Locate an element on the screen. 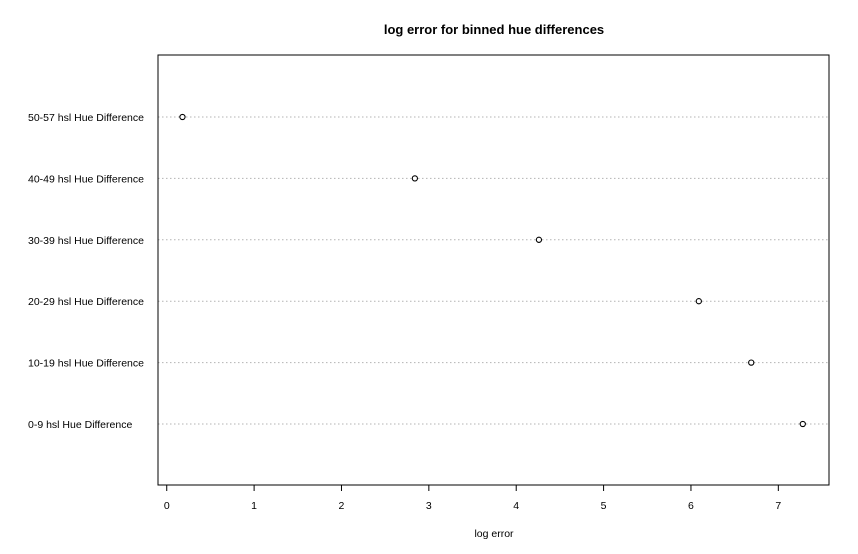  x-tick-label: 2 is located at coordinates (342, 506).